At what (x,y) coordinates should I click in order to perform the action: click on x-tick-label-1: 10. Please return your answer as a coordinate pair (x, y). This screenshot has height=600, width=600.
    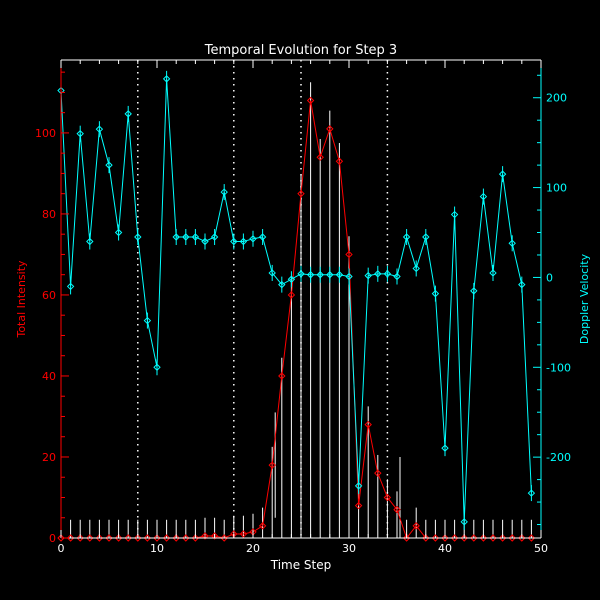
    Looking at the image, I should click on (157, 548).